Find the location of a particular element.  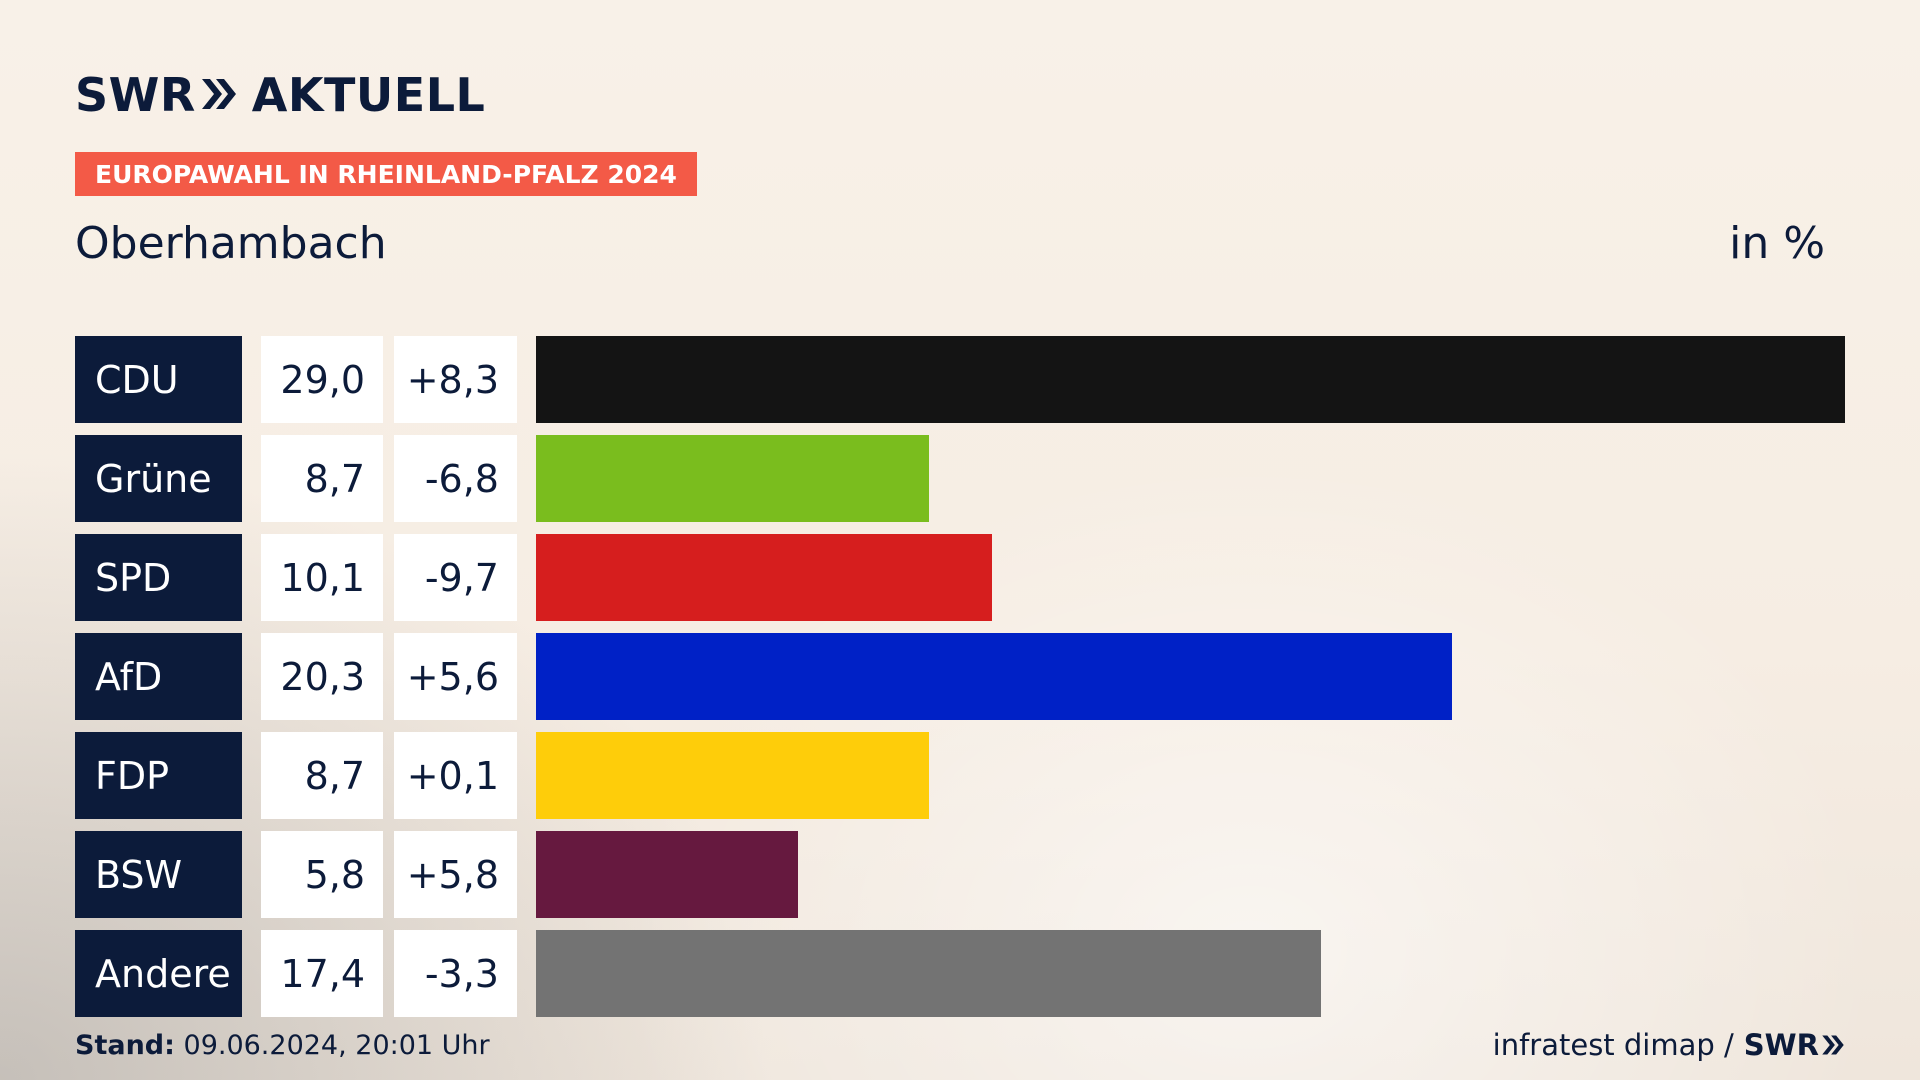

party-row: Grüne 8,7 -6,8 is located at coordinates (960, 478).